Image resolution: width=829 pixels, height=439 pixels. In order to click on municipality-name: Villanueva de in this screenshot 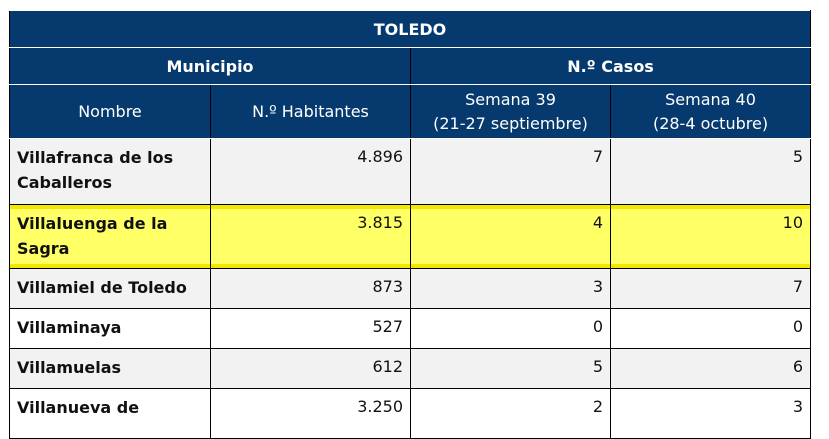, I will do `click(110, 413)`.